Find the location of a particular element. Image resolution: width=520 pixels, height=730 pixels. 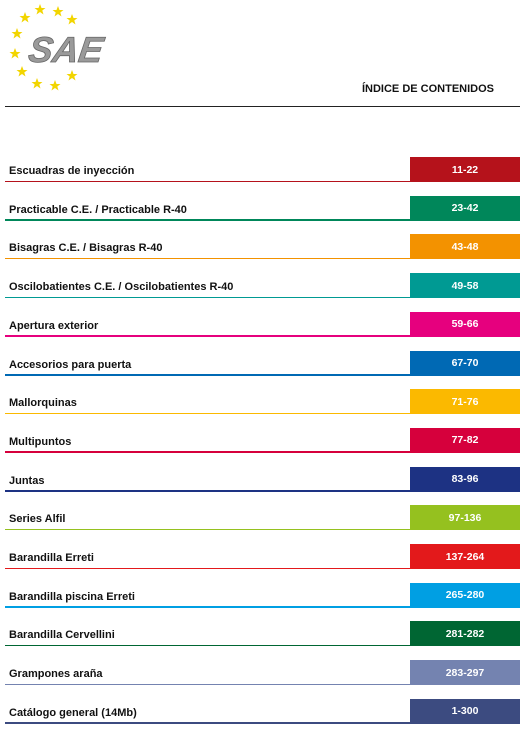

toc-row: Mallorquinas 71-76 is located at coordinates (262, 402).